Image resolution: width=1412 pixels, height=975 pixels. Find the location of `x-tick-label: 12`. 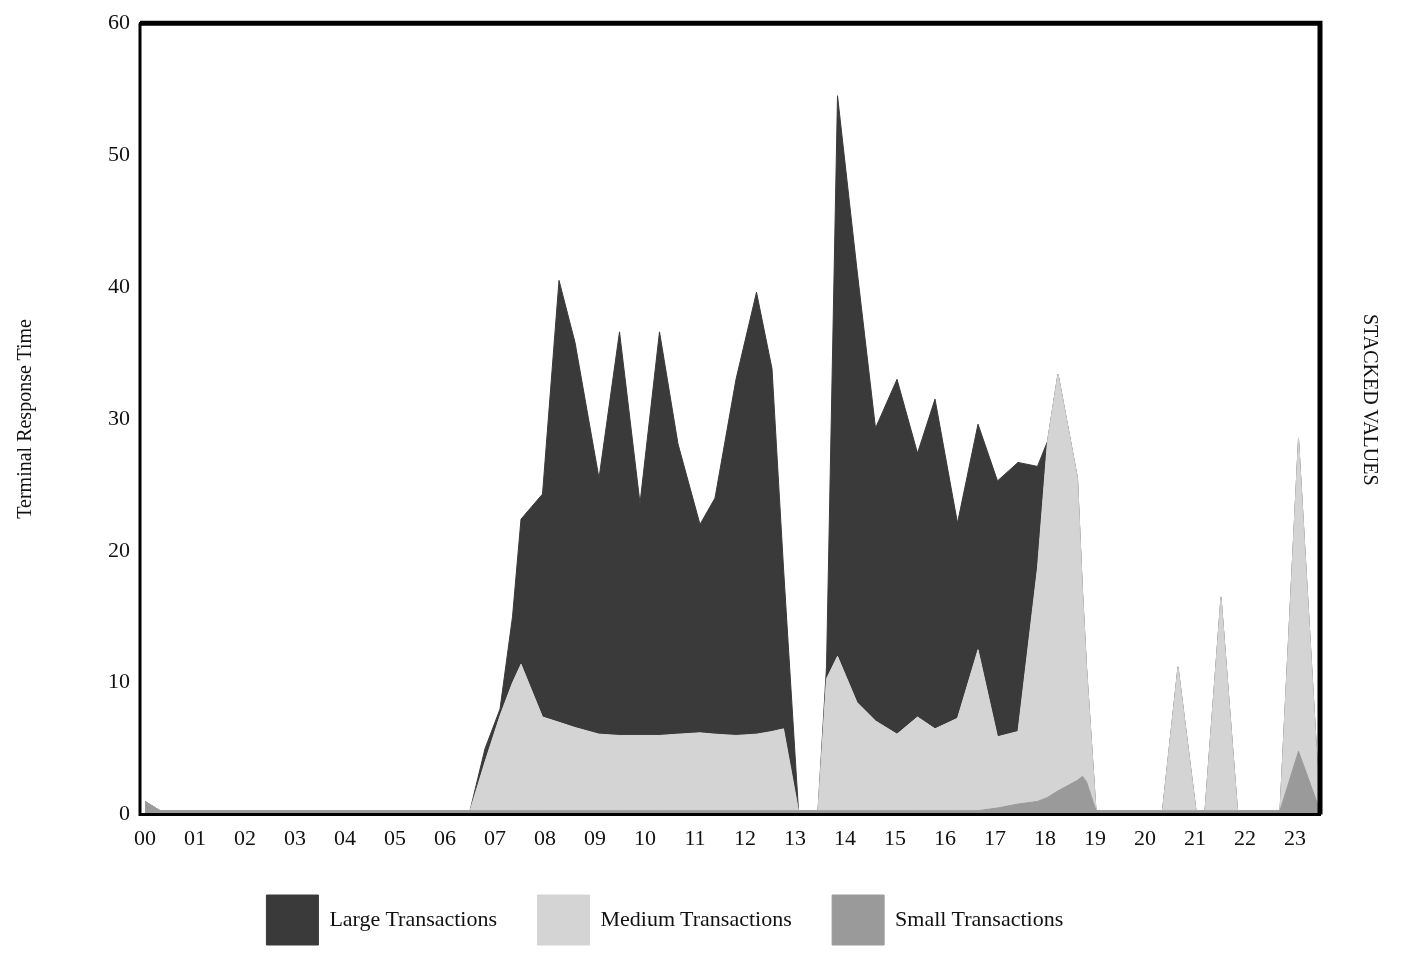

x-tick-label: 12 is located at coordinates (745, 837).